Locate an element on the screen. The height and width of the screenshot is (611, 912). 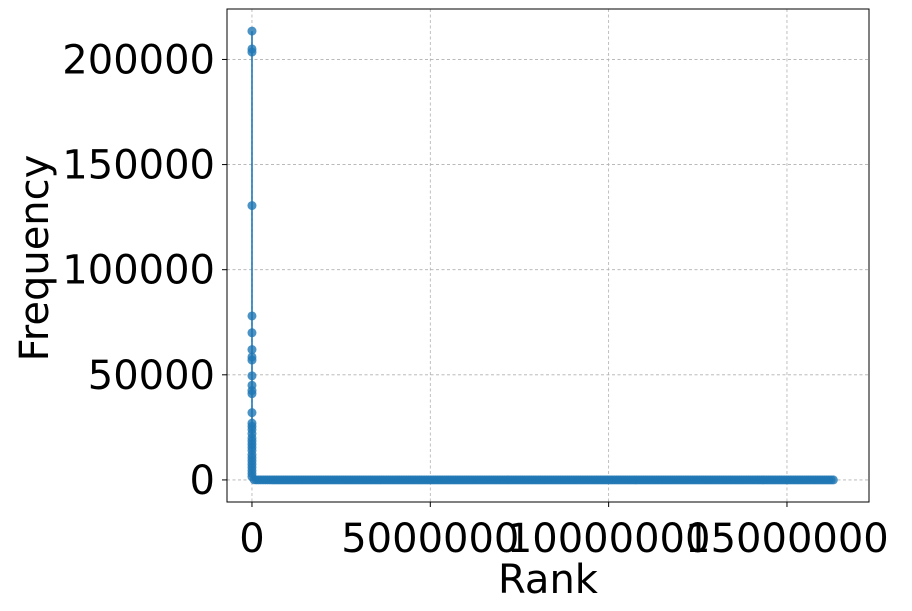
x-tick-label: 10000000 is located at coordinates (609, 539).